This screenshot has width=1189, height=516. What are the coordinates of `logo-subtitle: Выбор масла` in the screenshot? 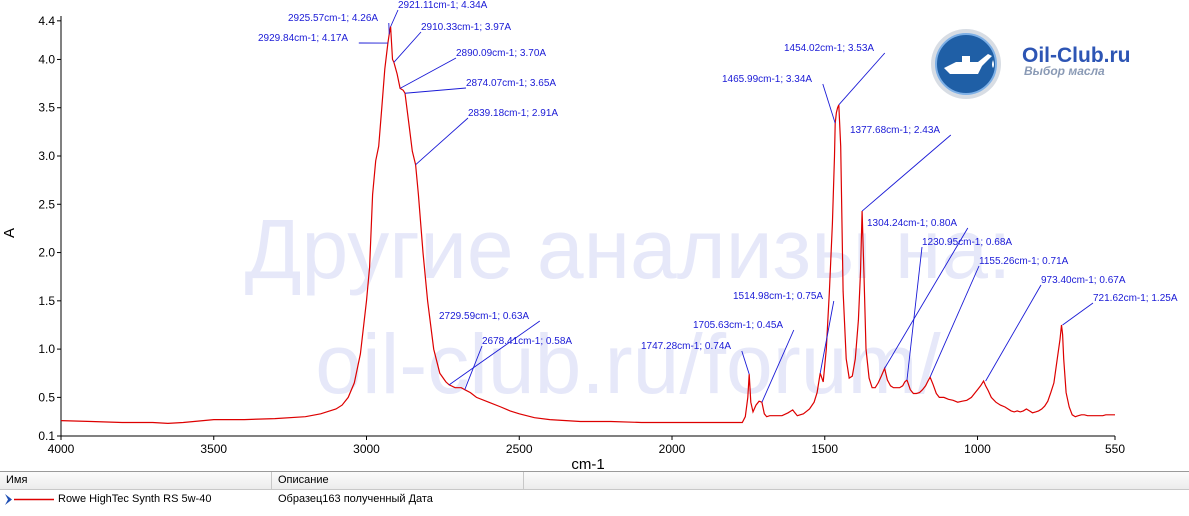 It's located at (1064, 71).